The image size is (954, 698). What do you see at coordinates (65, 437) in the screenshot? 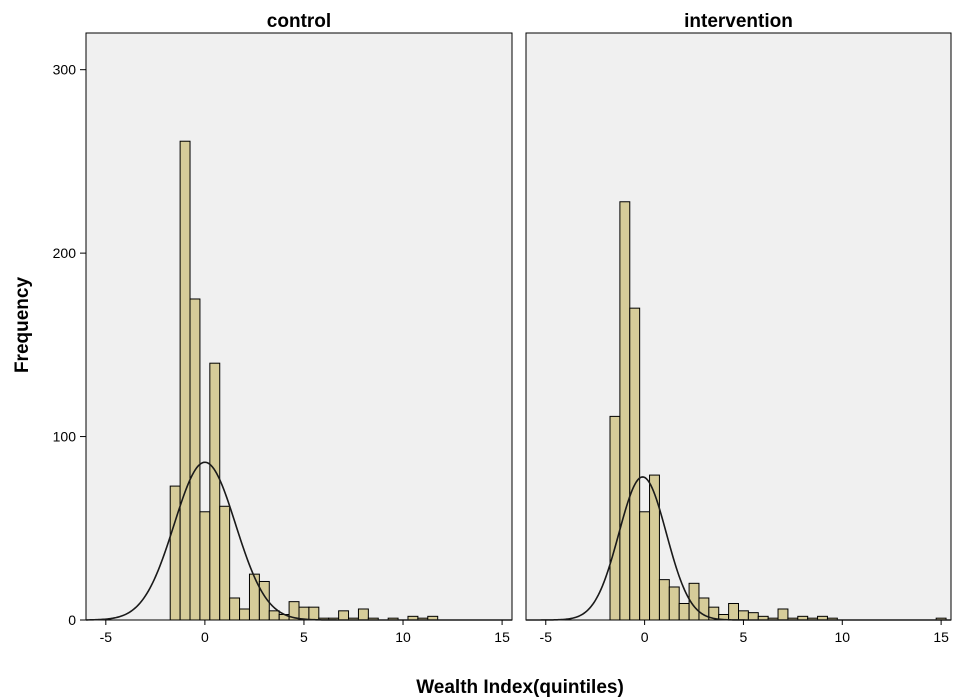
I see `y-tick-label: 100` at bounding box center [65, 437].